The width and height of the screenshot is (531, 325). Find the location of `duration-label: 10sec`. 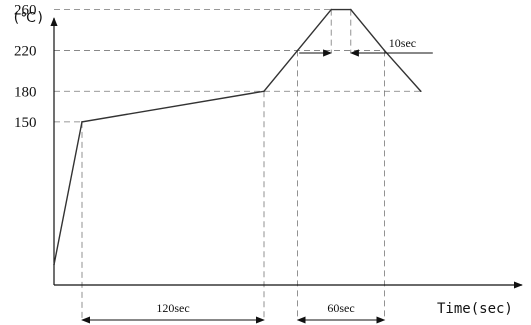

duration-label: 10sec is located at coordinates (402, 43).